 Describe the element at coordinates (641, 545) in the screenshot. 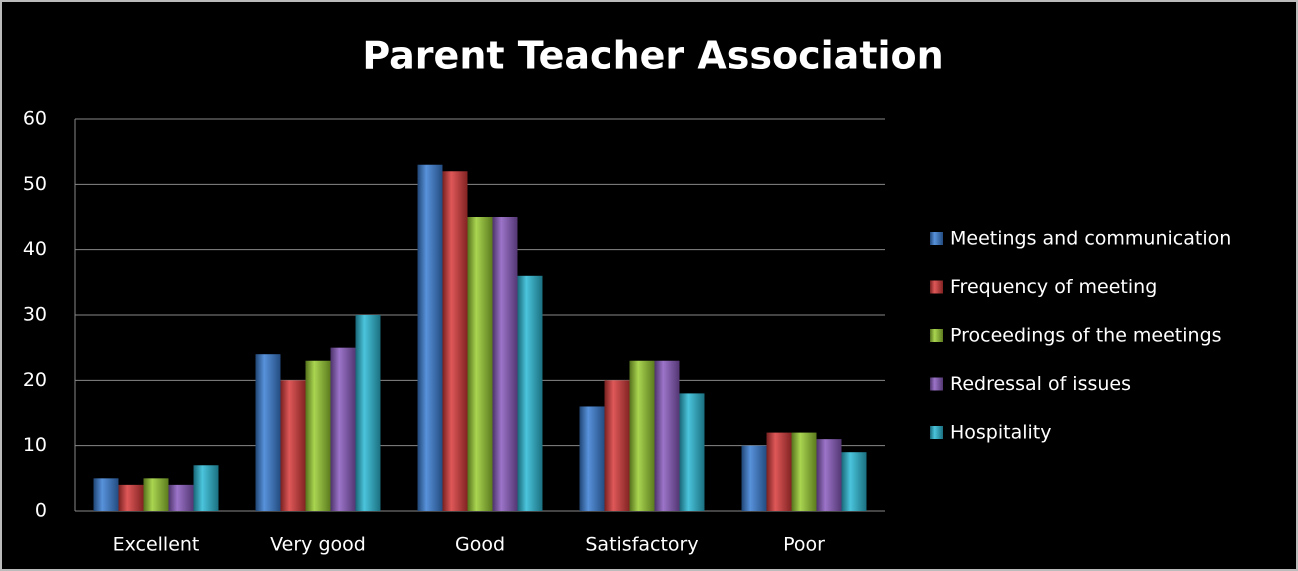

I see `x-tick-label: Satisfactory` at that location.